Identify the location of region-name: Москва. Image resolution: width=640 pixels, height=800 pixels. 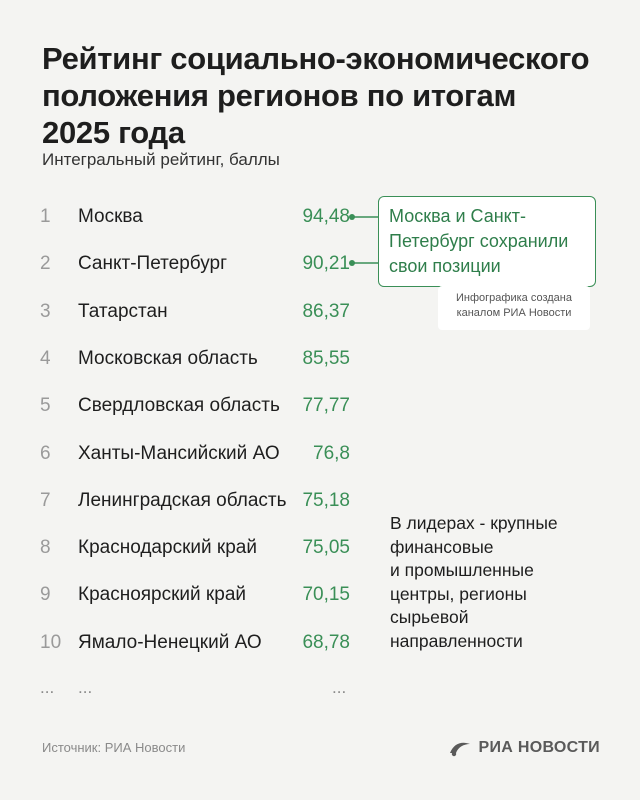
(110, 216).